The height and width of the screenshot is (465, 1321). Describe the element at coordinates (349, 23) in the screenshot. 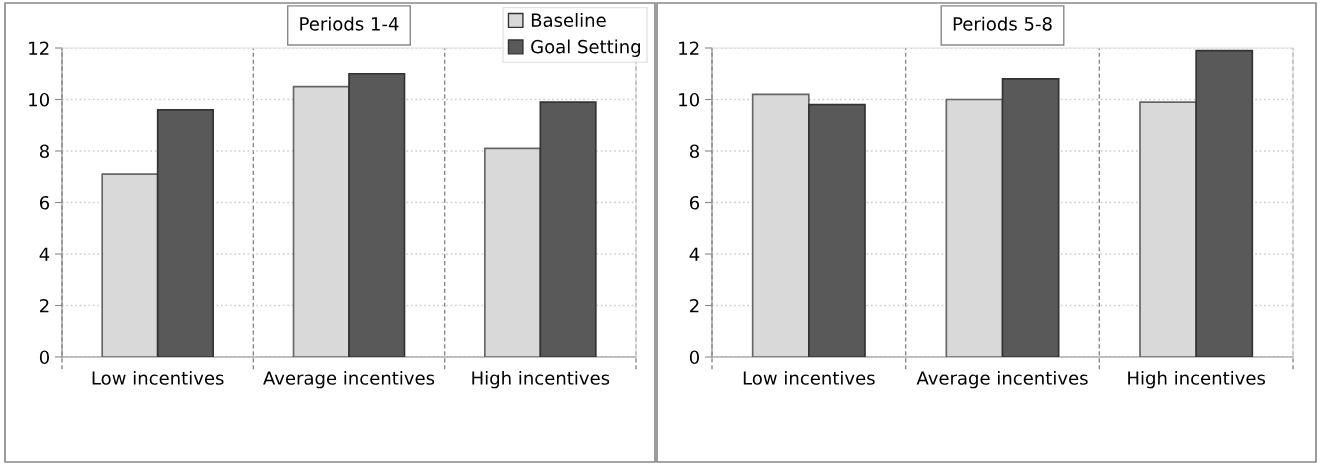

I see `chart-title: Periods 1-4` at that location.